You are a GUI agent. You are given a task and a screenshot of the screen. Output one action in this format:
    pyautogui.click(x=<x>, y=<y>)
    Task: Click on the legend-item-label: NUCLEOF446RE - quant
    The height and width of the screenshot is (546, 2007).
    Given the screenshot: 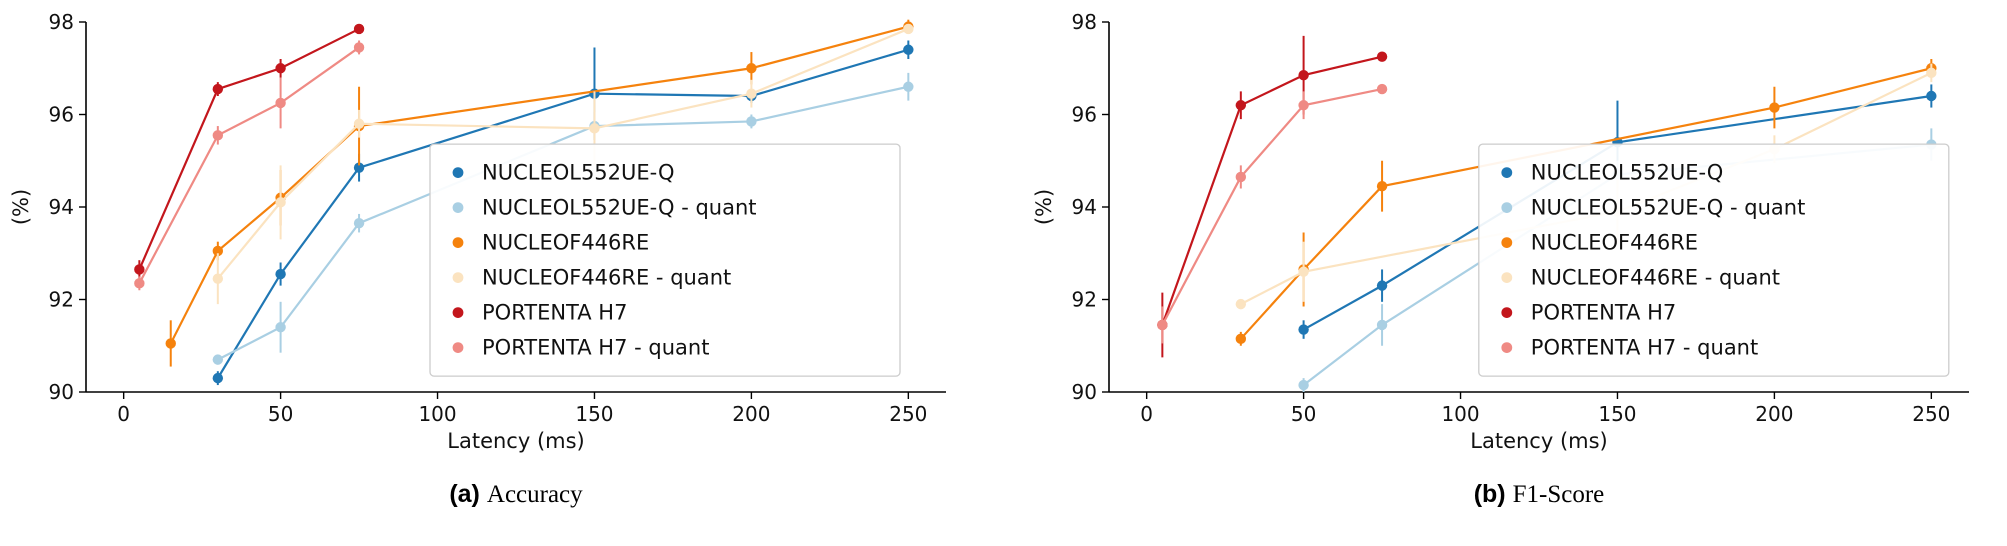 What is the action you would take?
    pyautogui.click(x=606, y=278)
    